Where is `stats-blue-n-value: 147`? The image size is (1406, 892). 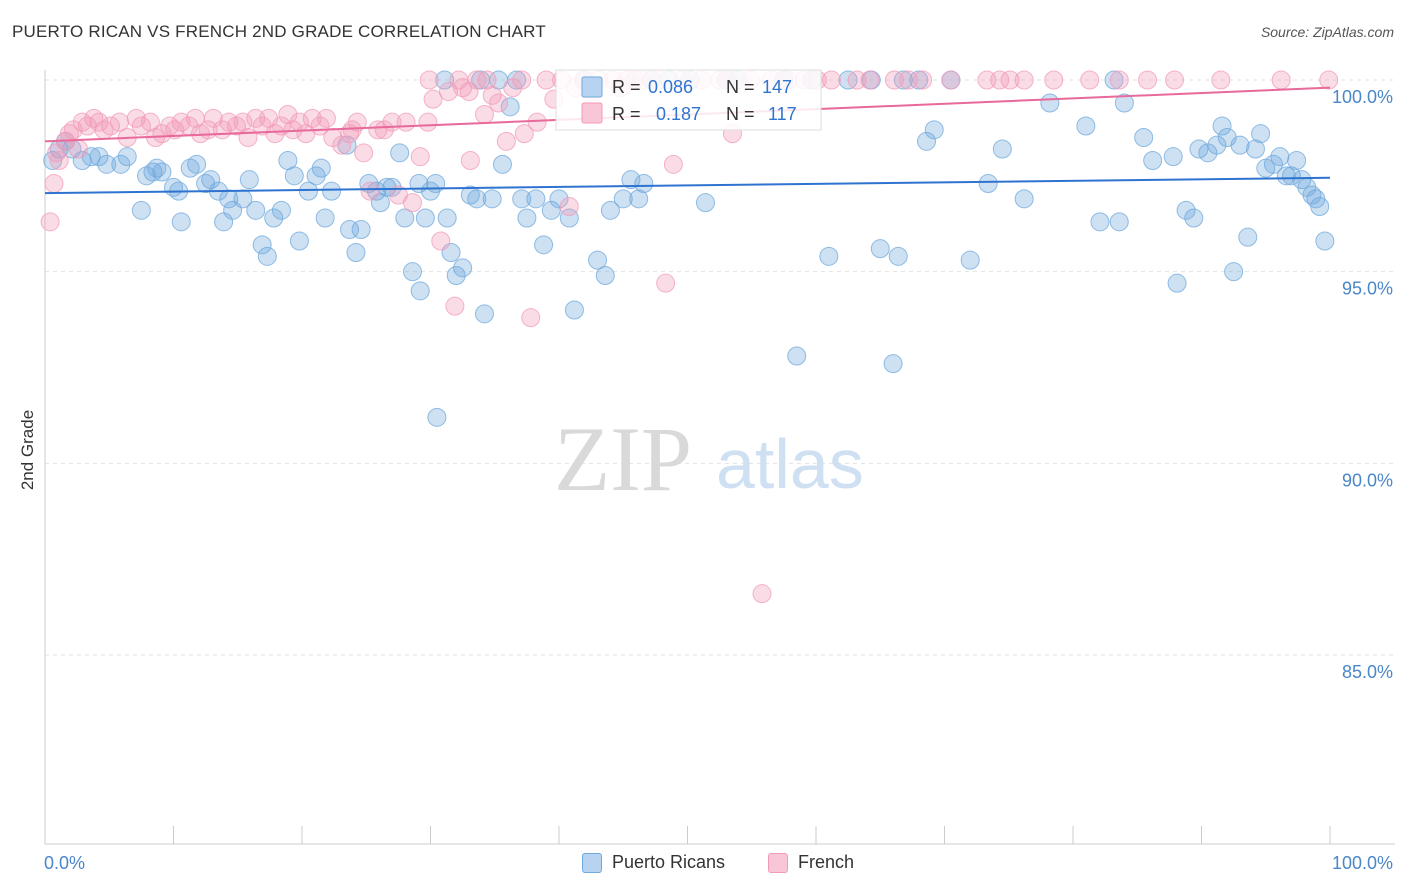
stats-blue-n-value: 147 is located at coordinates (777, 87).